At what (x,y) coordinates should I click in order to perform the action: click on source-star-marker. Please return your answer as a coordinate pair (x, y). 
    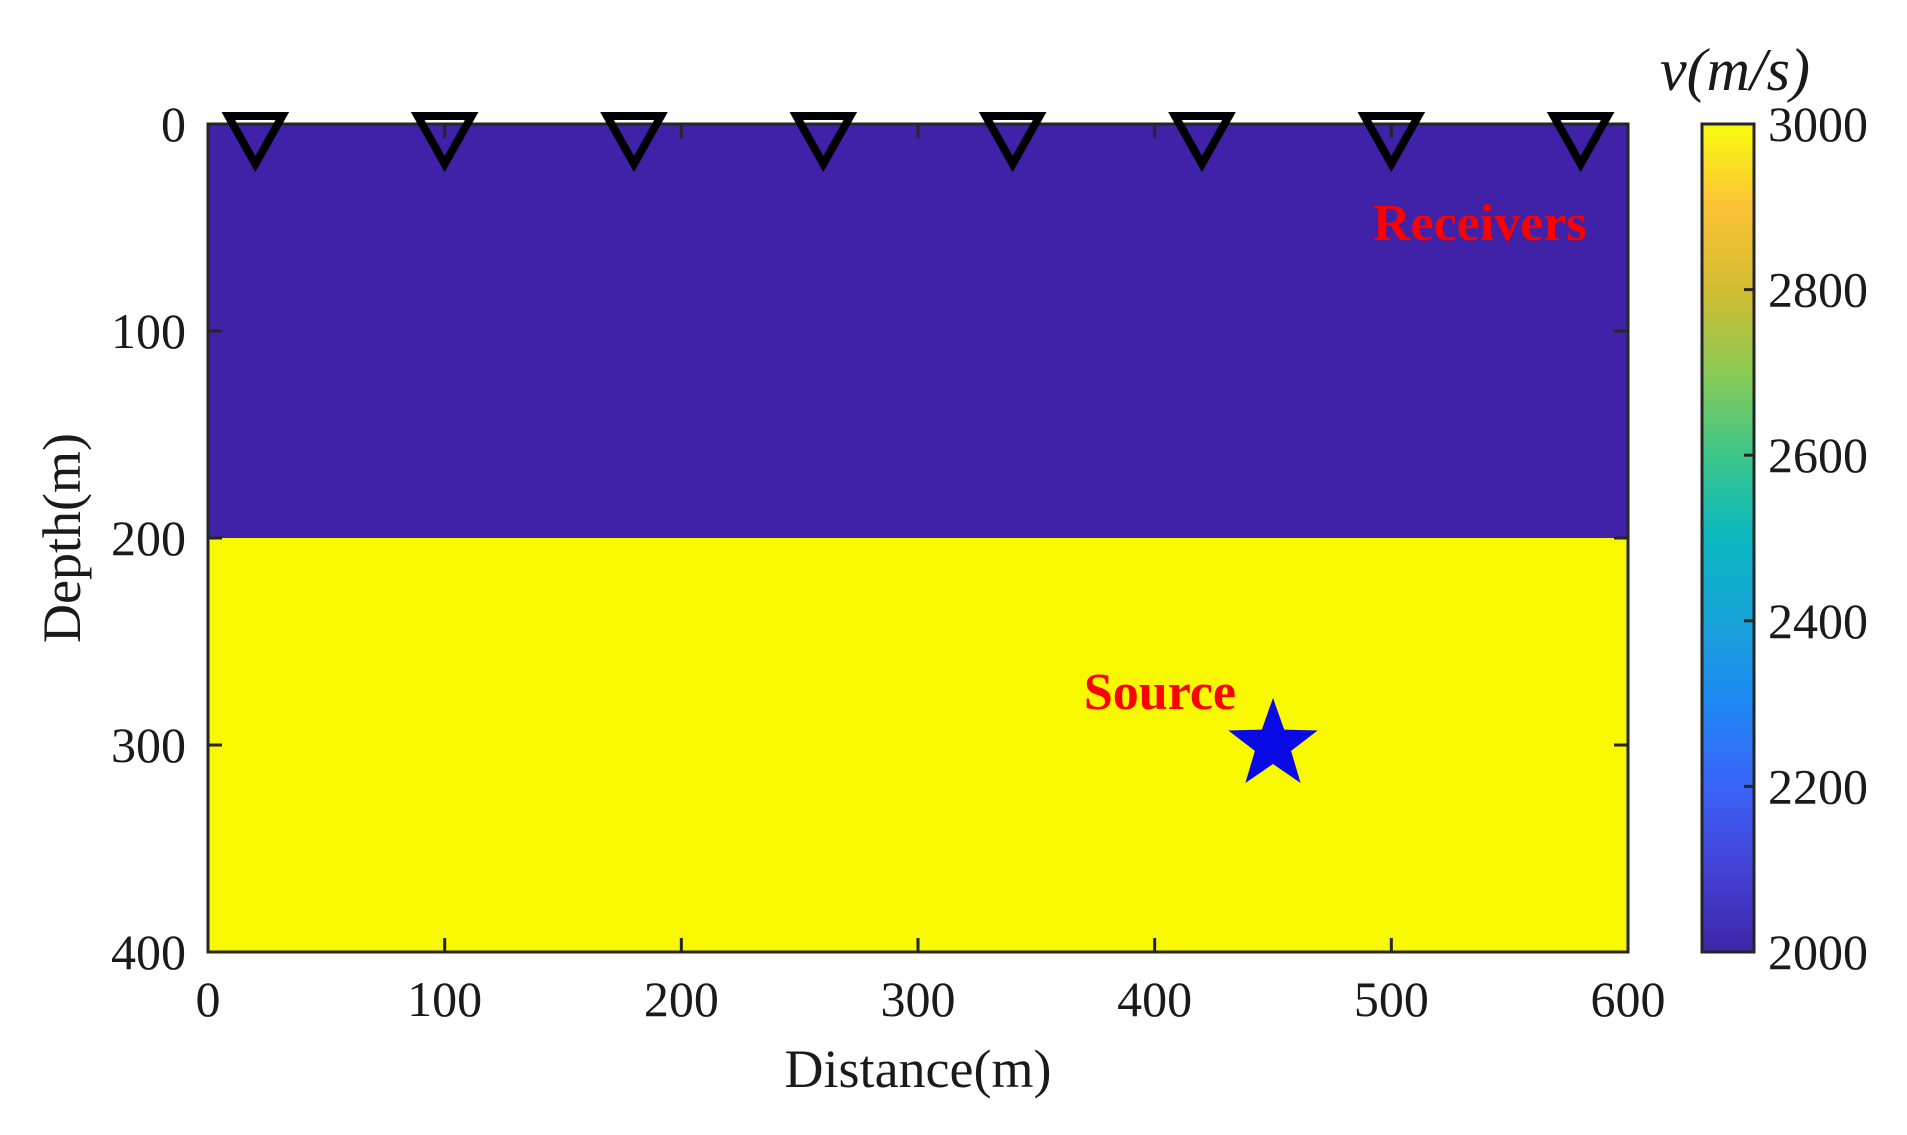
    Looking at the image, I should click on (1273, 740).